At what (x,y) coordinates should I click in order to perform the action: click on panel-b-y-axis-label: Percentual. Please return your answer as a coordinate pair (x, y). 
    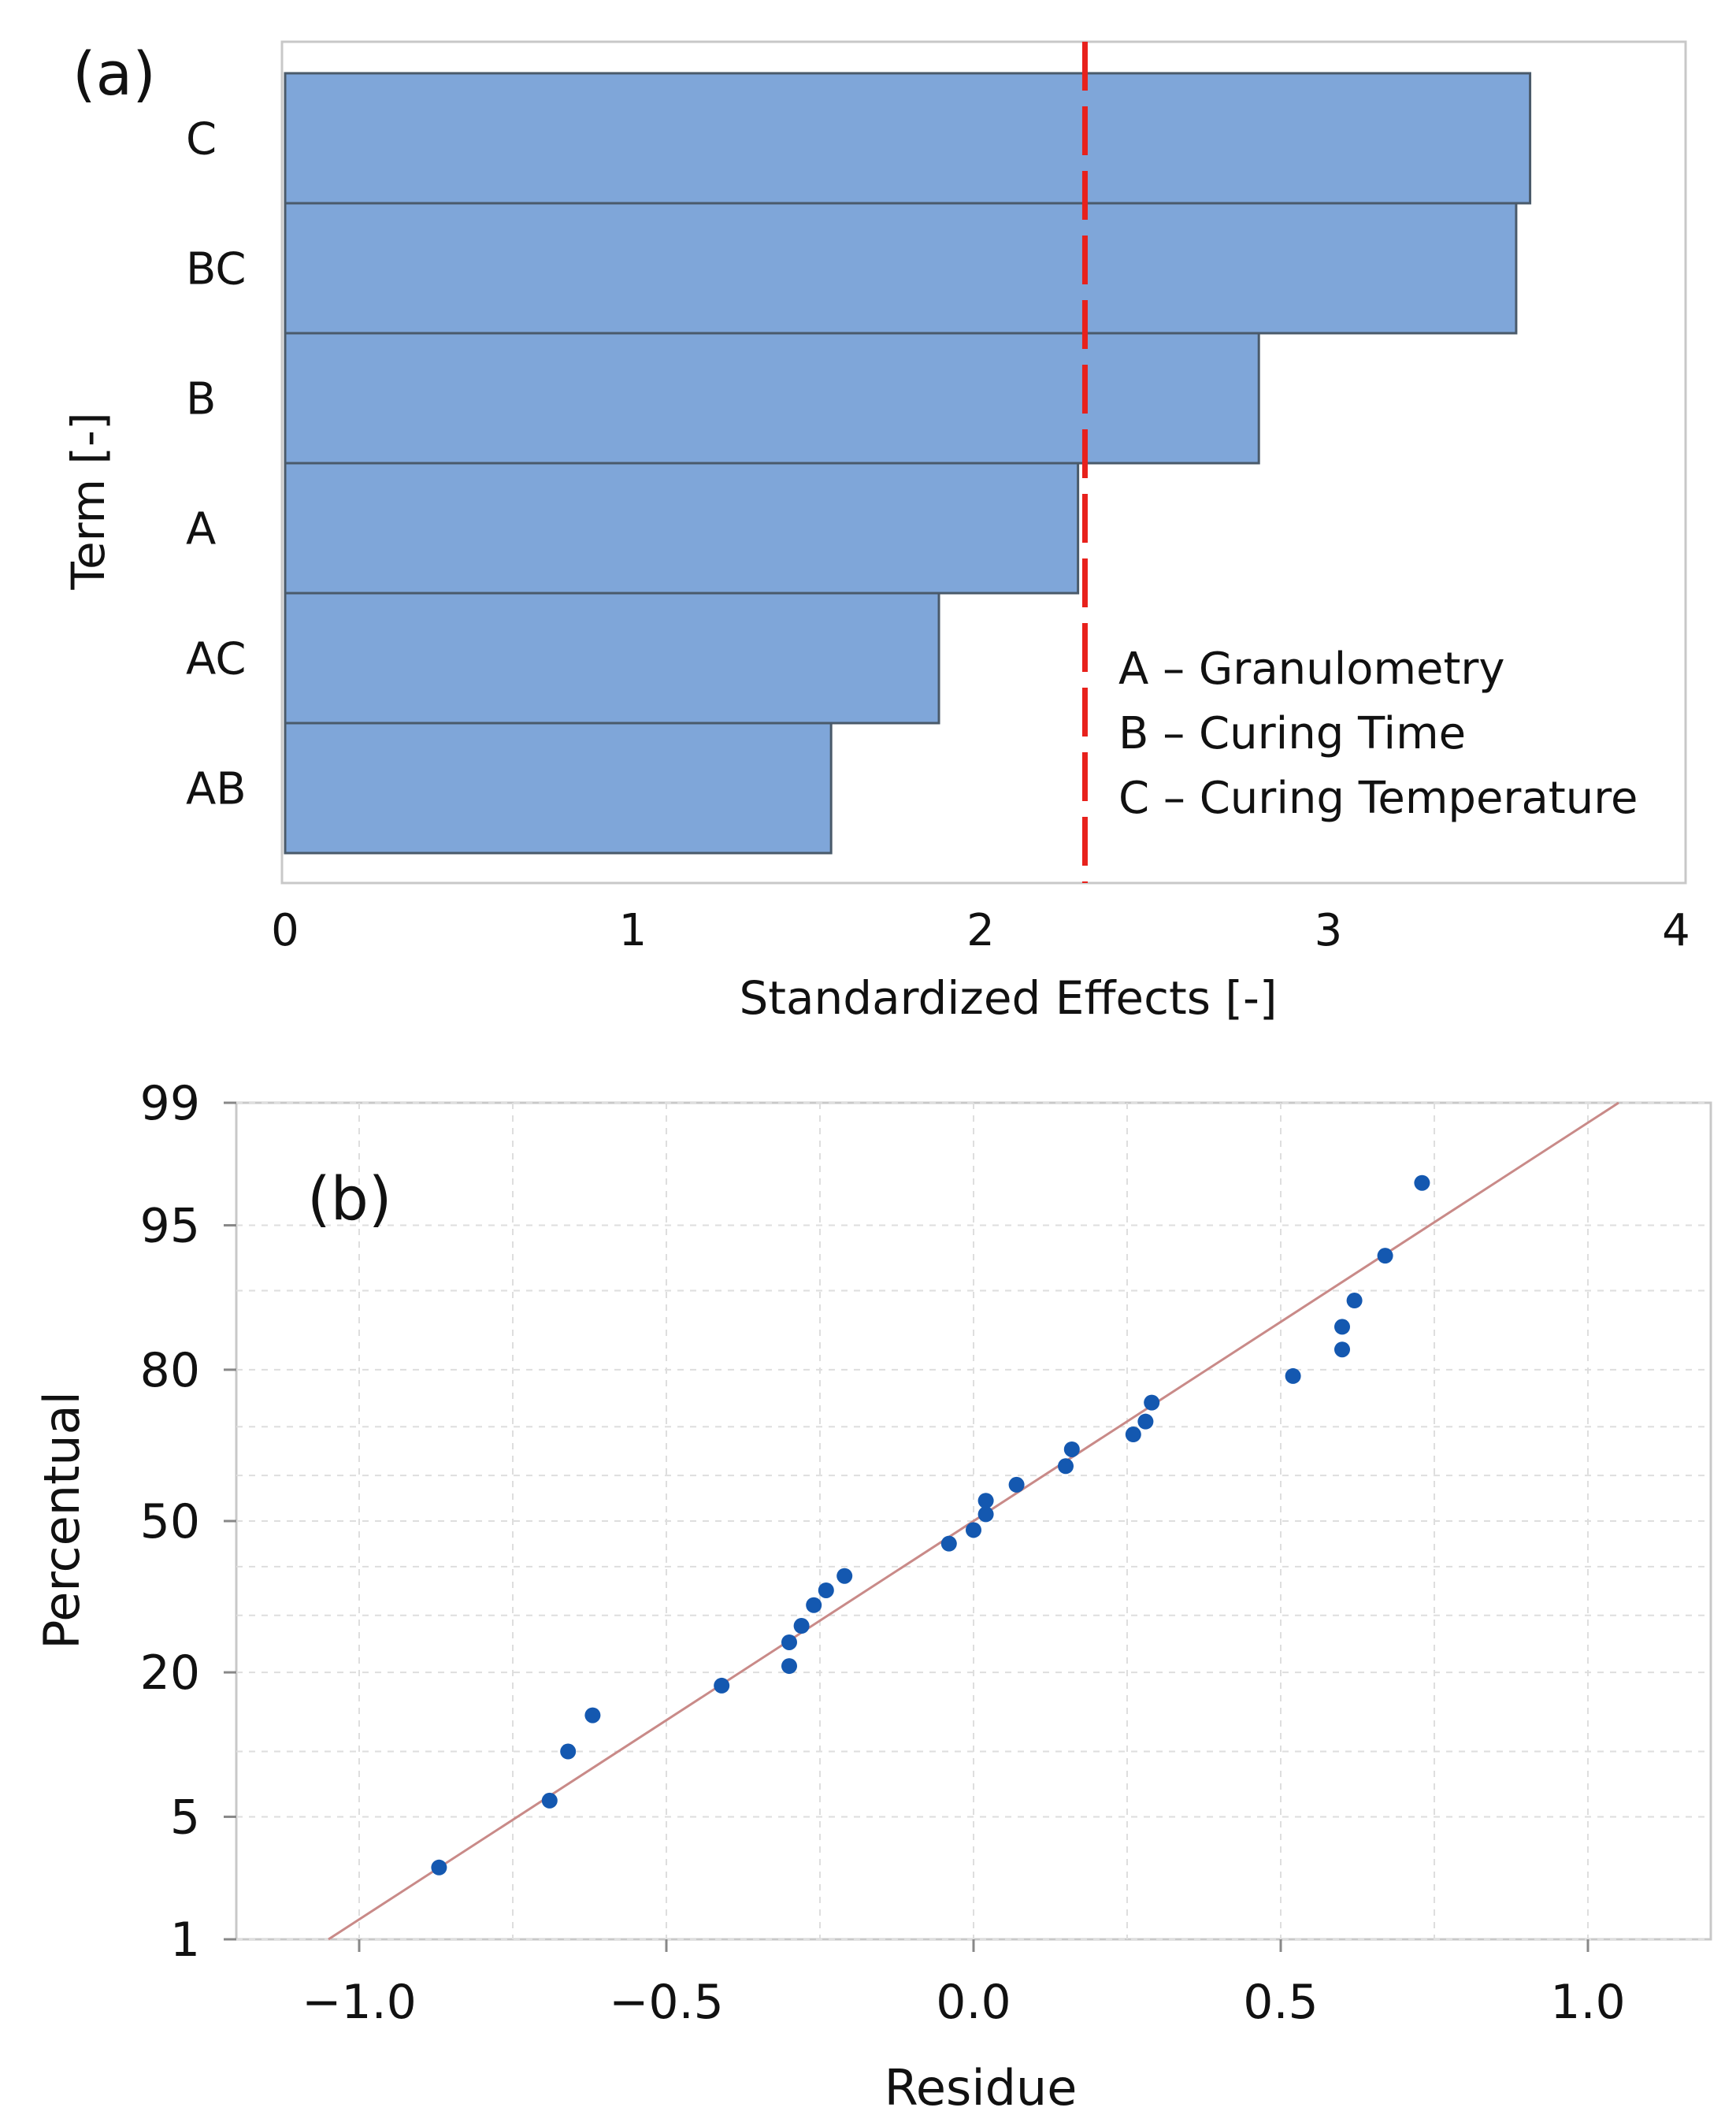
    Looking at the image, I should click on (62, 1520).